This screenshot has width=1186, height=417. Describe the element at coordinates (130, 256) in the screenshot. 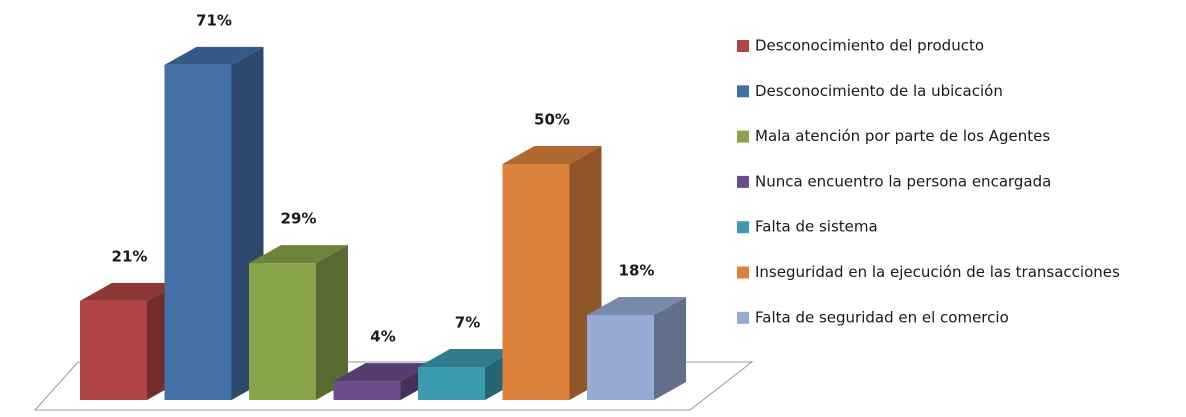

I see `data-label: 21%` at that location.